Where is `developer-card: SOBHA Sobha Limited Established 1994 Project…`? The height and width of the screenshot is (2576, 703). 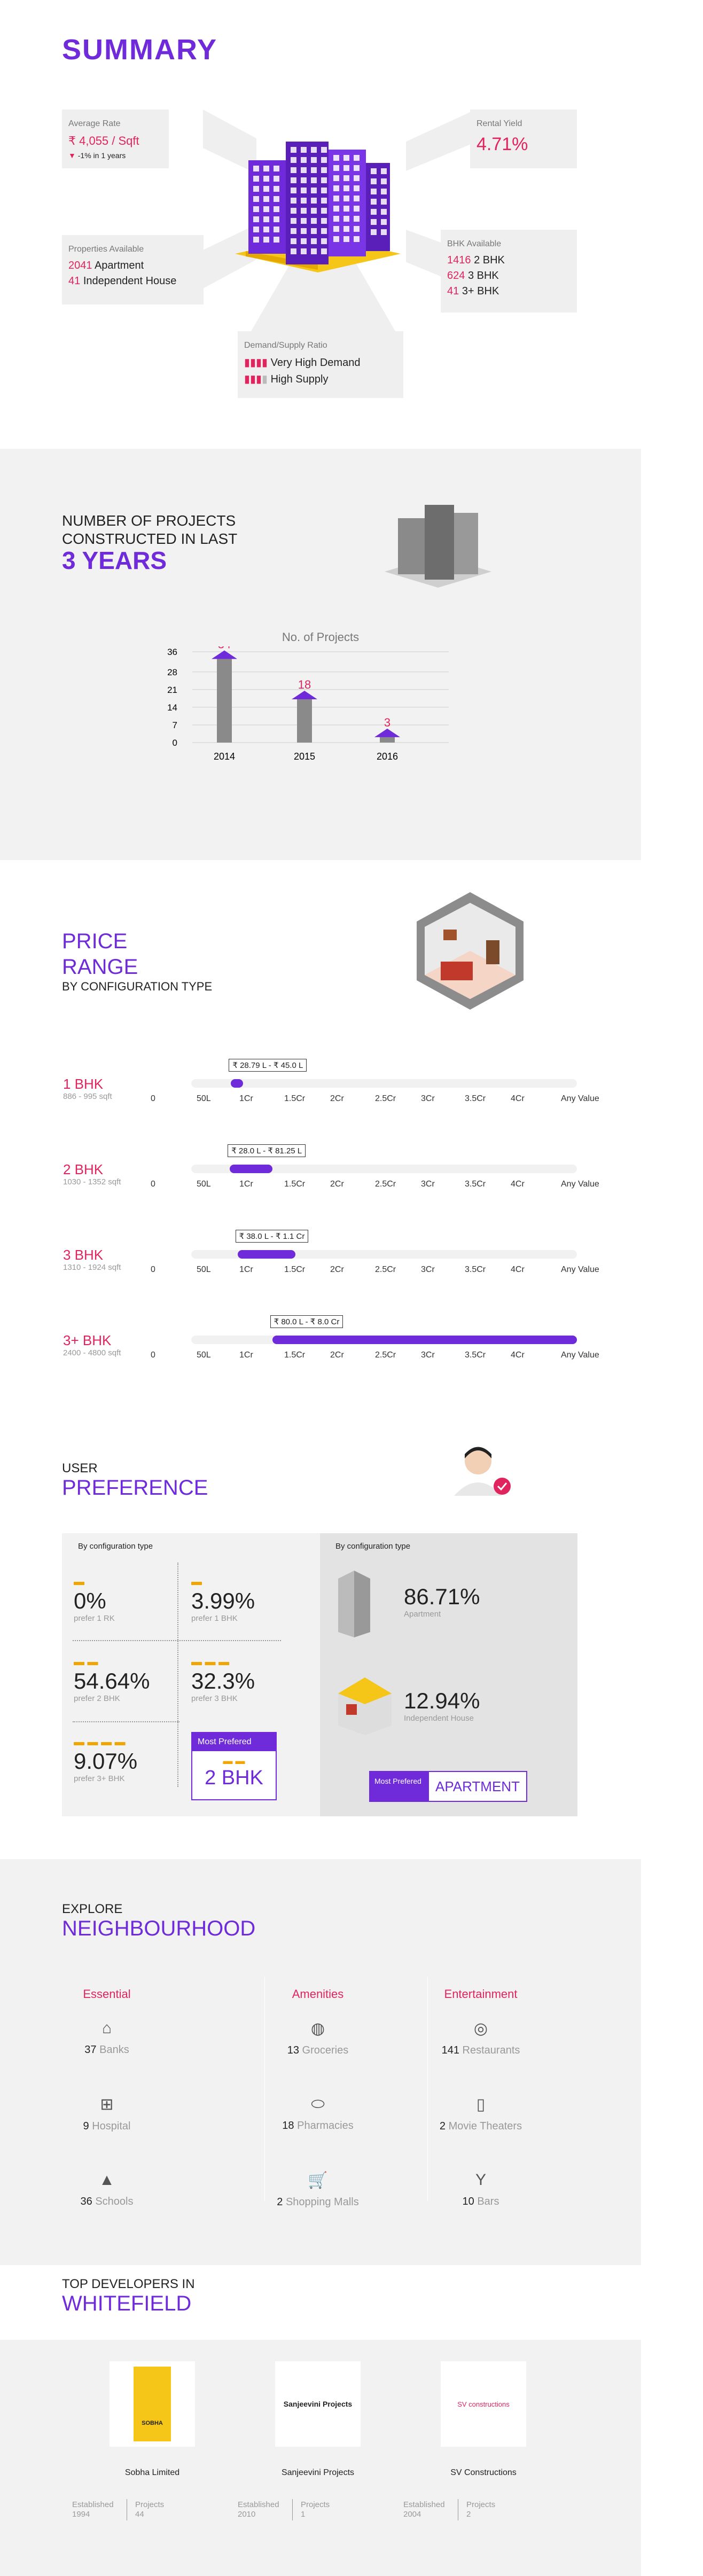
developer-card: SOBHA Sobha Limited Established 1994 Project… is located at coordinates (147, 2440).